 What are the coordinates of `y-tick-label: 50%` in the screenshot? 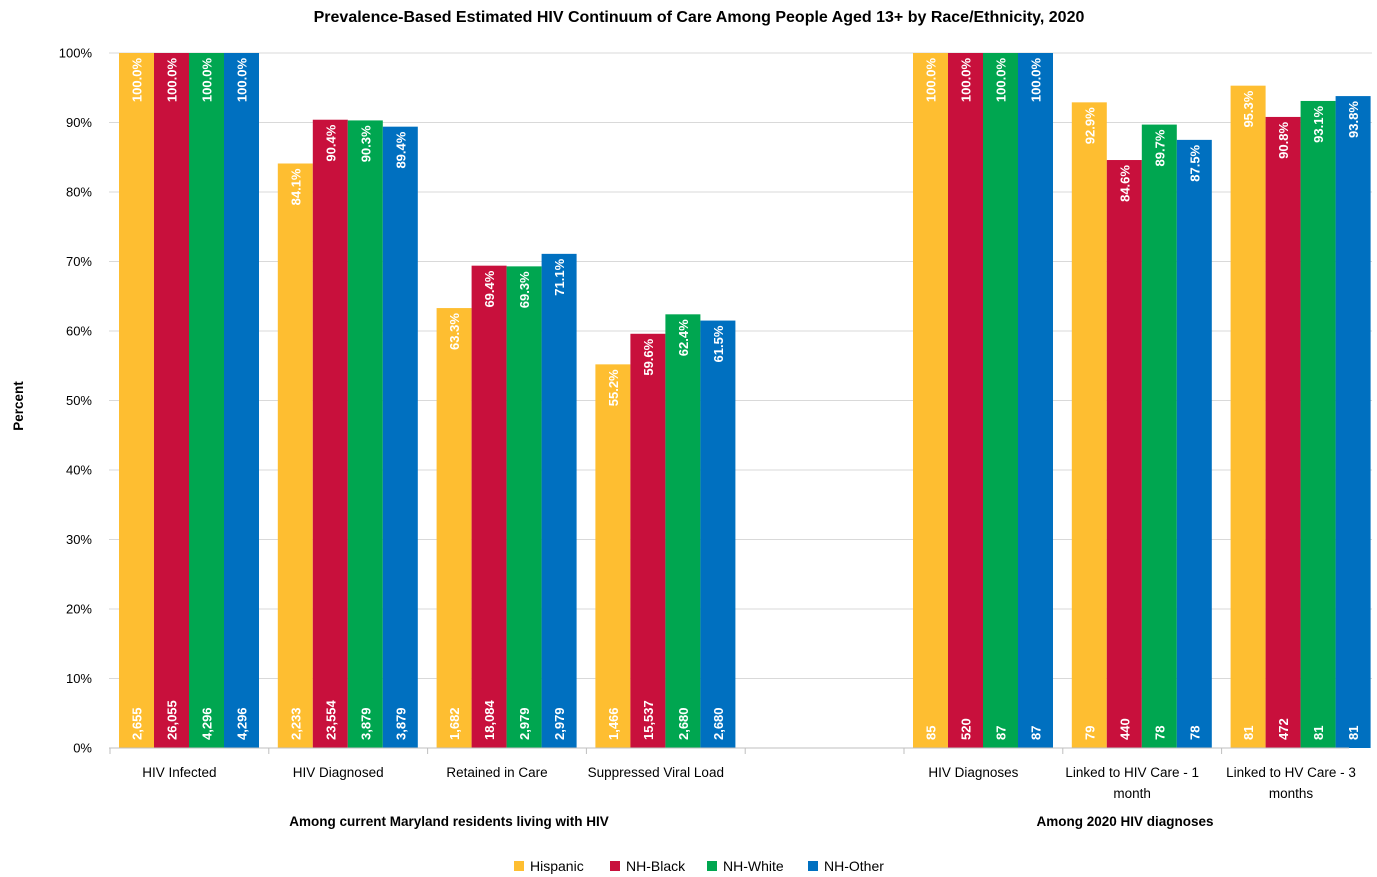 It's located at (79, 400).